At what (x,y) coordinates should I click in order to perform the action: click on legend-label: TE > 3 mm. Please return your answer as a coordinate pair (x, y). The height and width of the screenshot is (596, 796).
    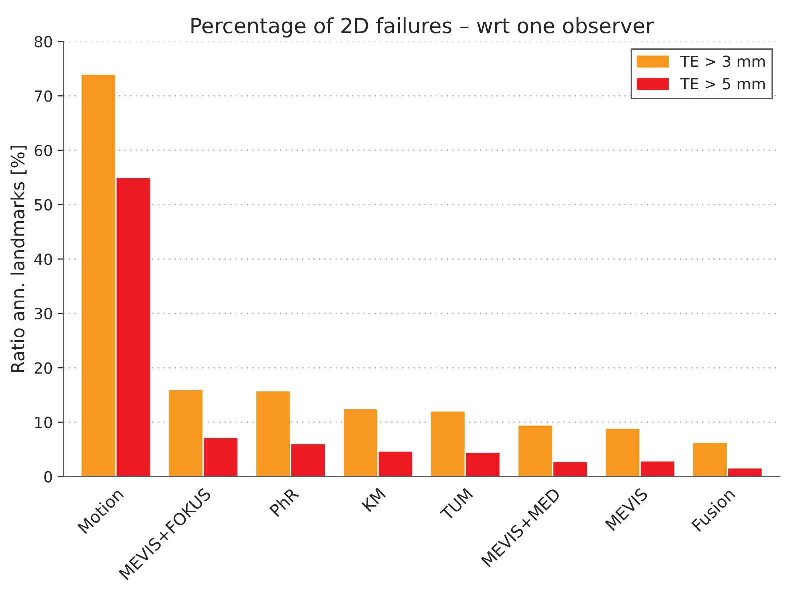
    Looking at the image, I should click on (723, 62).